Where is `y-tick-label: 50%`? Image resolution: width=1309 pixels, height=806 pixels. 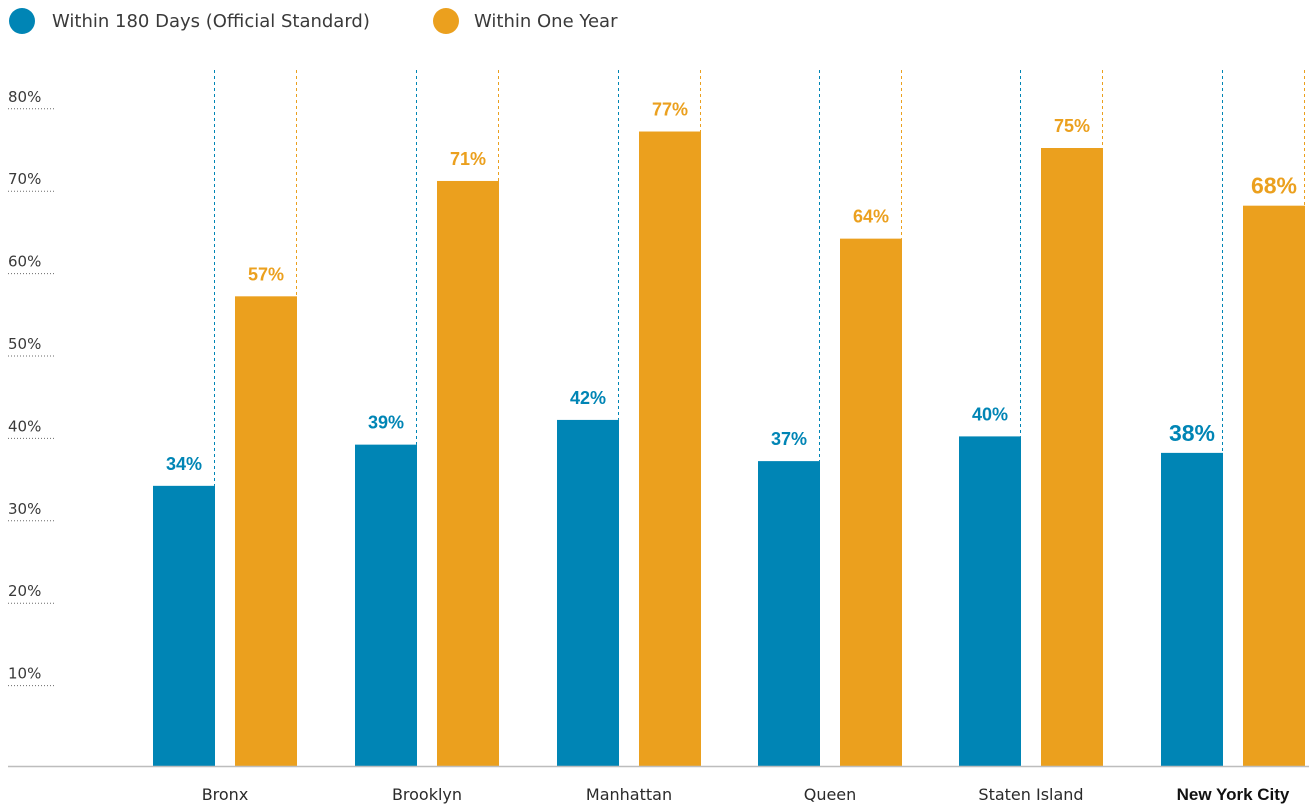
y-tick-label: 50% is located at coordinates (24, 344).